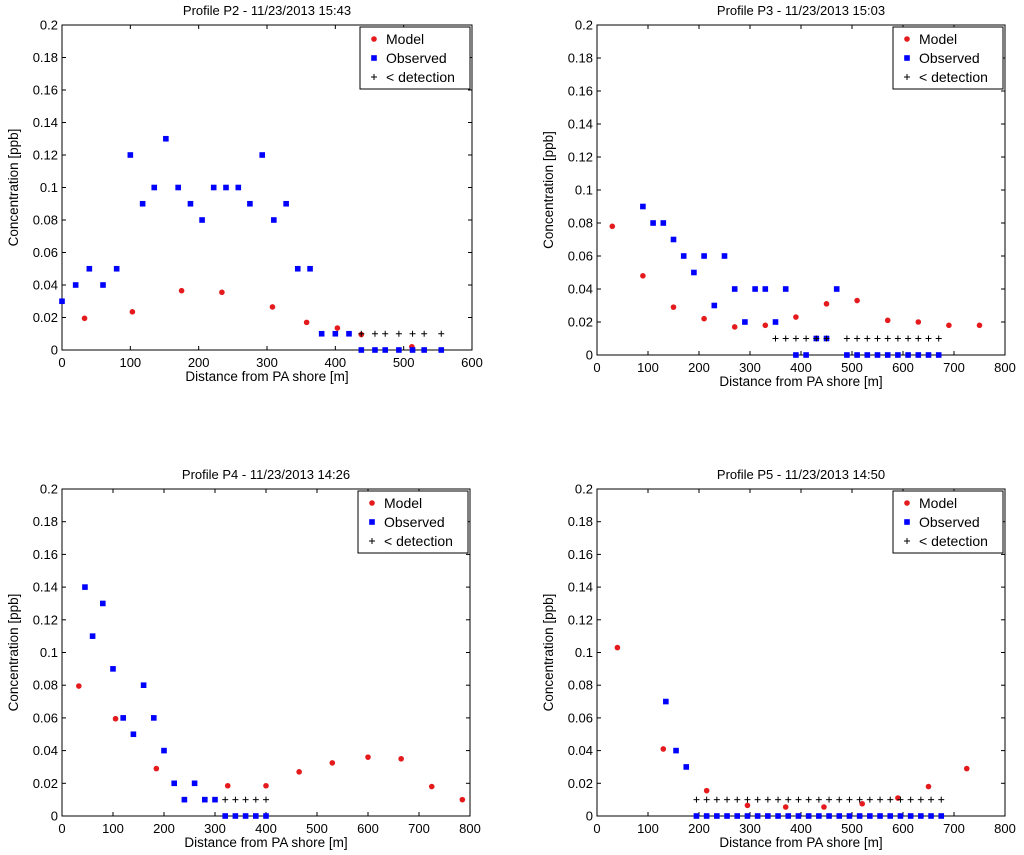  I want to click on legend-label: Model, so click(405, 39).